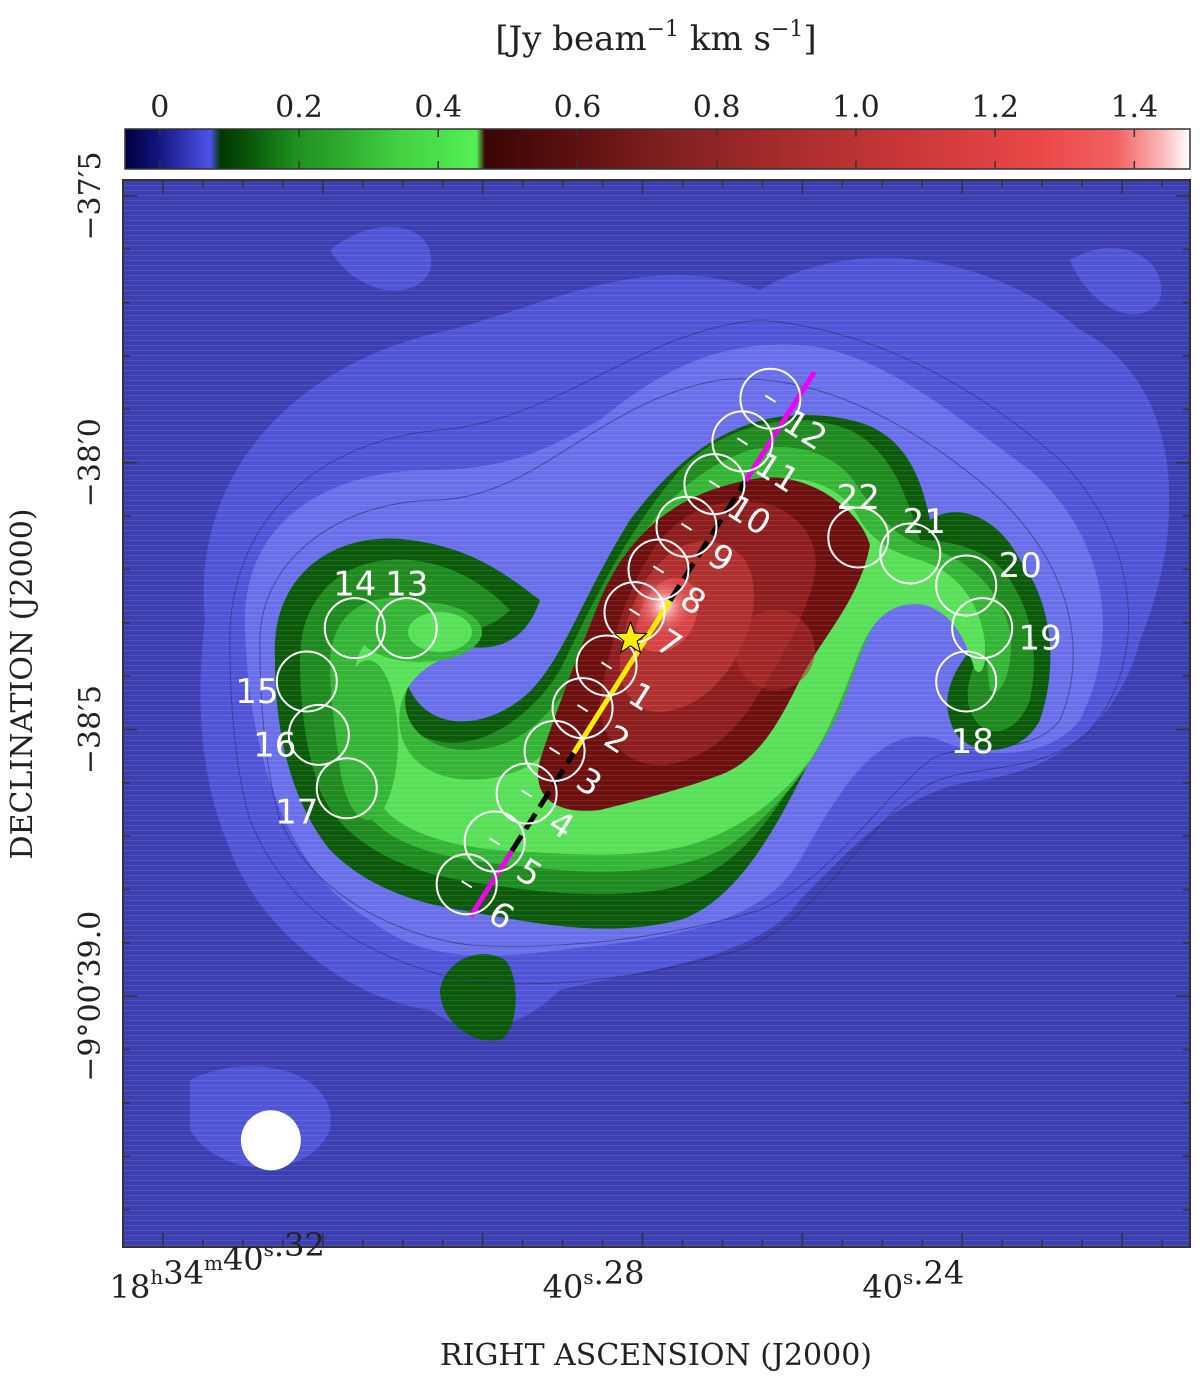 This screenshot has height=1381, width=1200. What do you see at coordinates (717, 107) in the screenshot?
I see `colorbar-tick-label: 0.8` at bounding box center [717, 107].